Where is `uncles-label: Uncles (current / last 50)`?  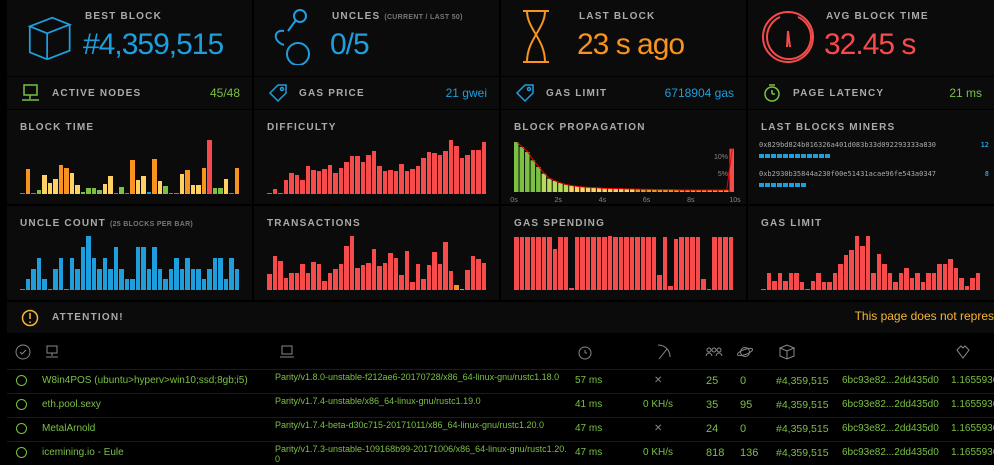
uncles-label: Uncles (current / last 50) is located at coordinates (397, 16).